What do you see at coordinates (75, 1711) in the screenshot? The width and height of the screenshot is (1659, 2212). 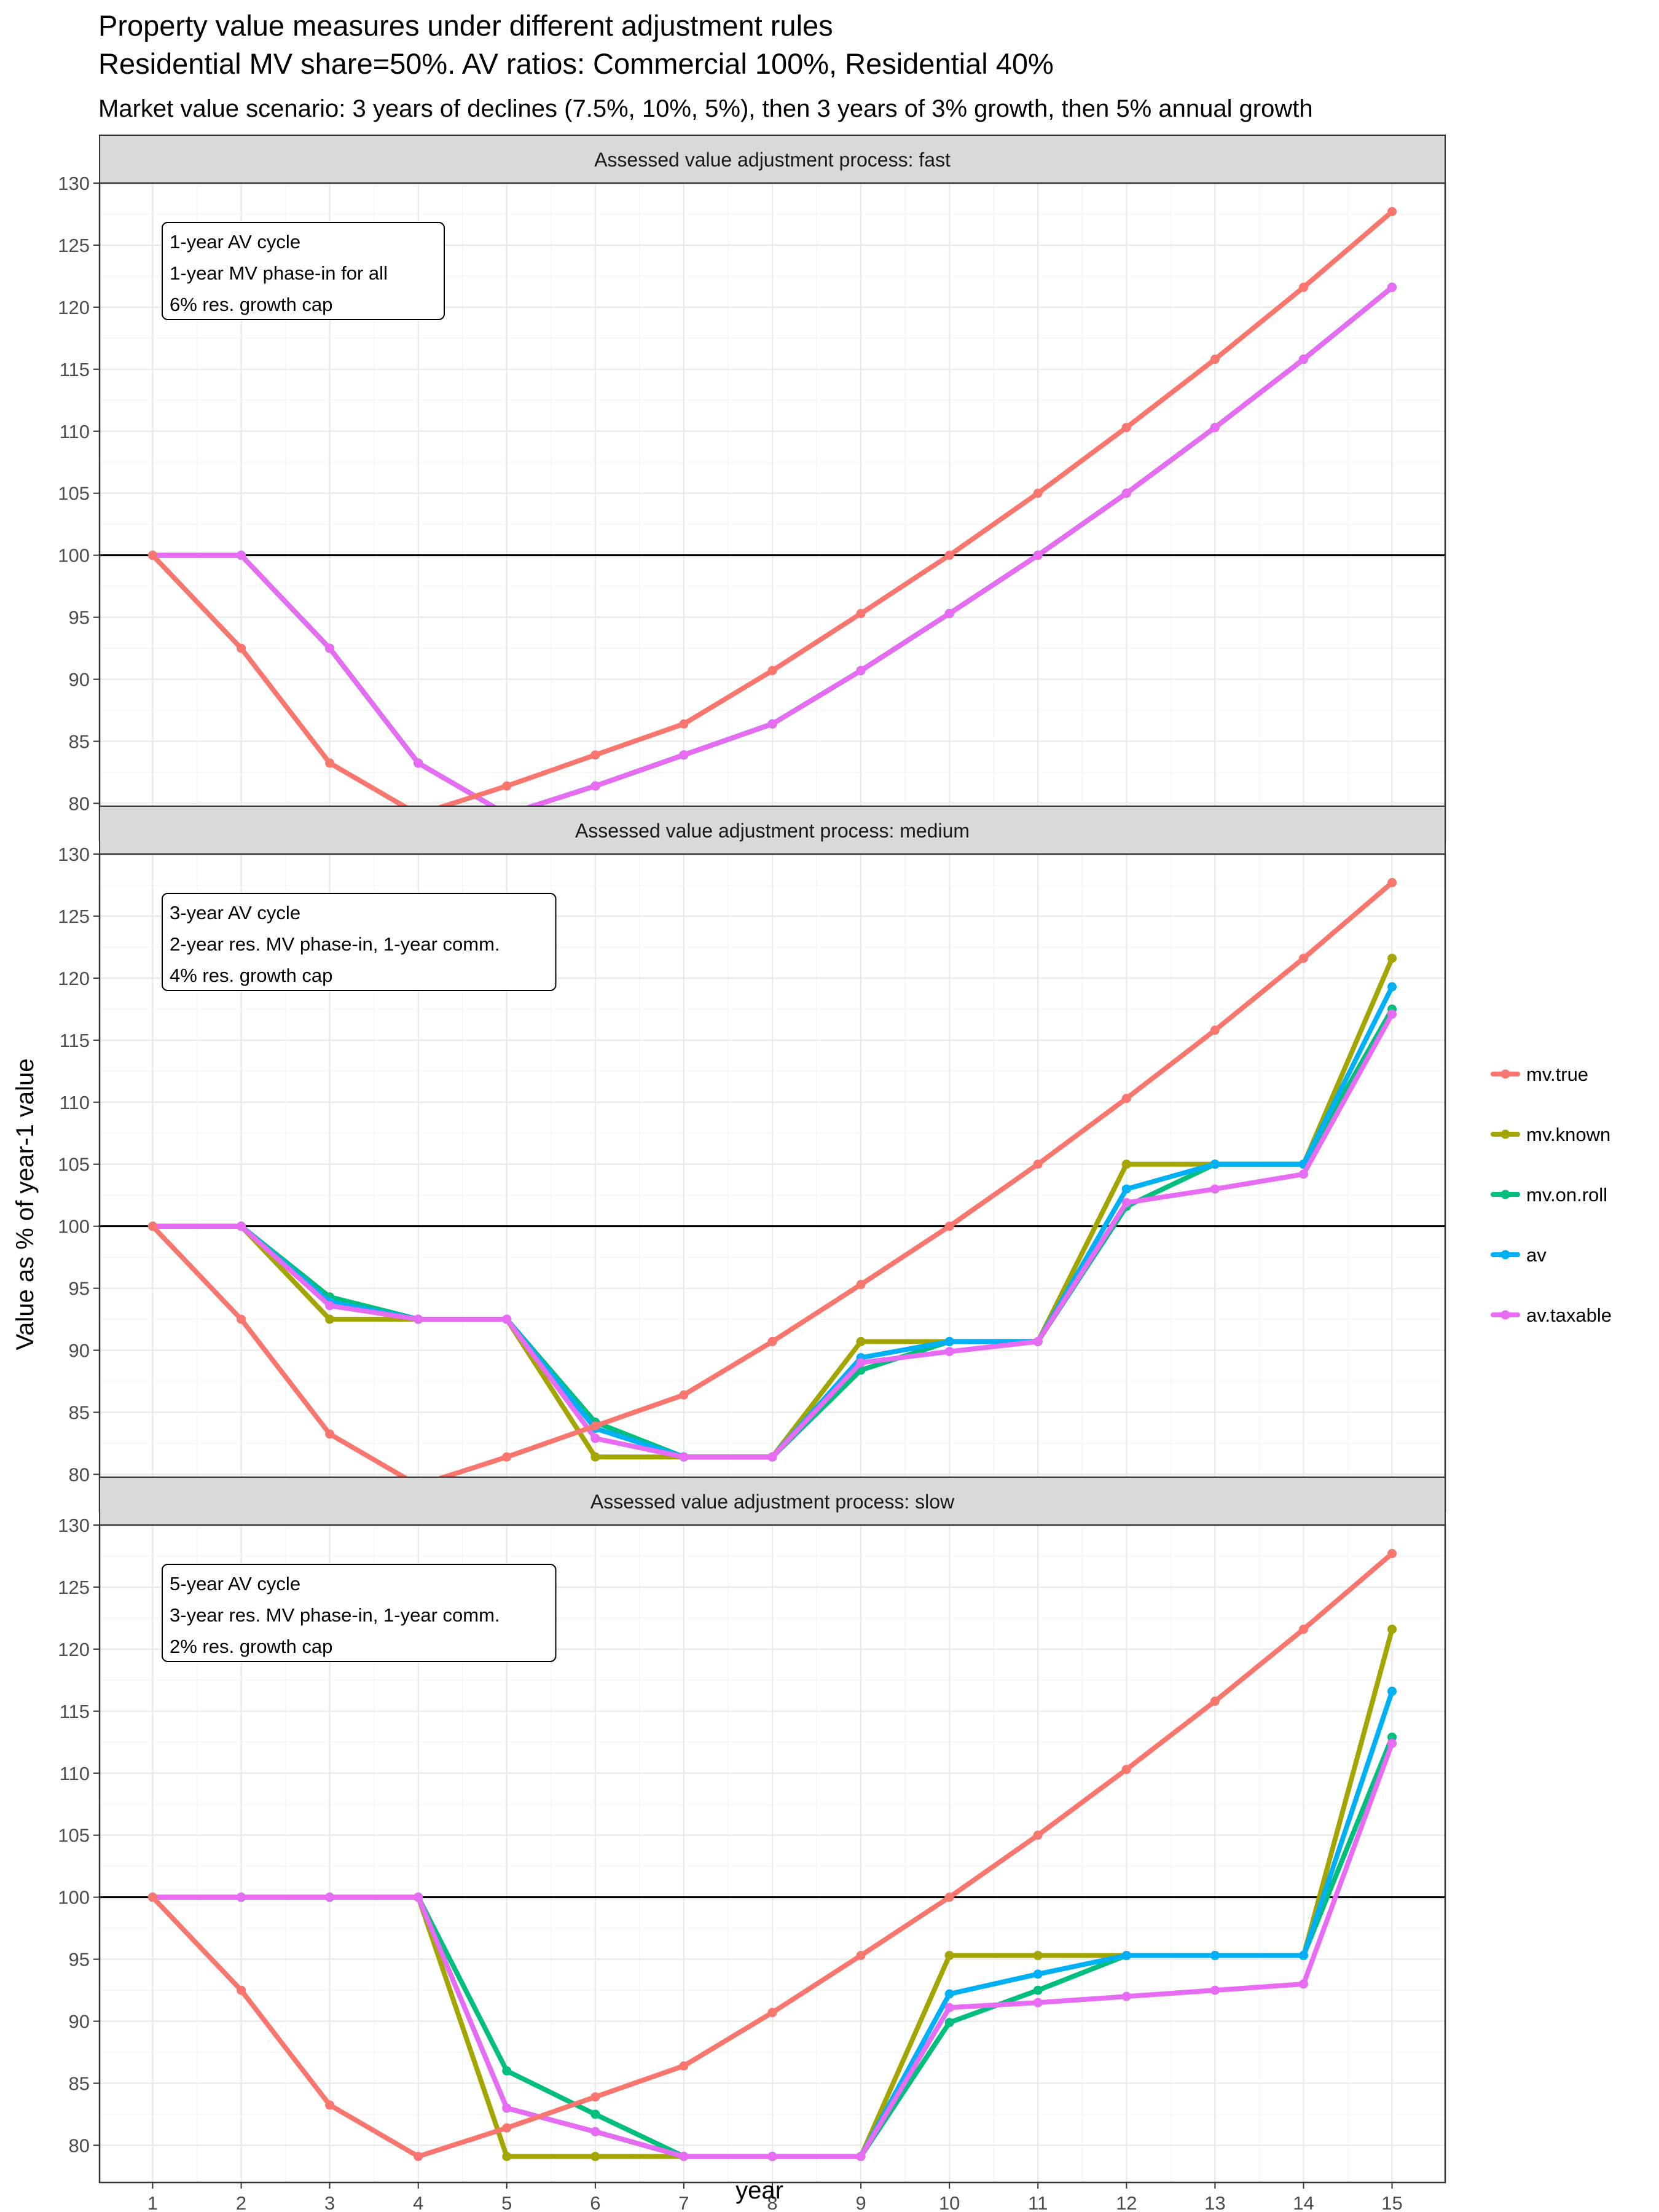 I see `y-tick-label: 115` at bounding box center [75, 1711].